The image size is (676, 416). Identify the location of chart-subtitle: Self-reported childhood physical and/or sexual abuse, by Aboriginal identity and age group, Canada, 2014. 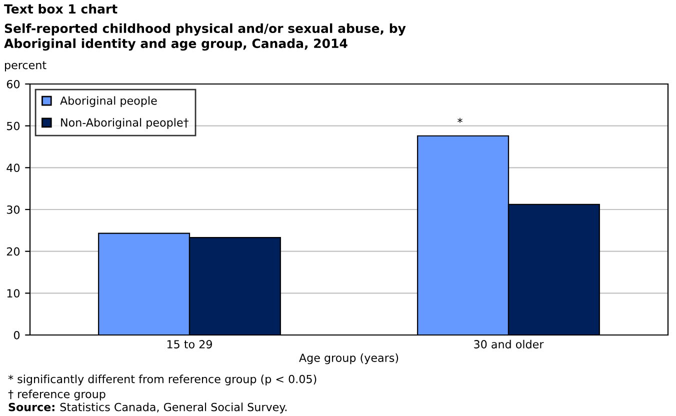
(205, 37).